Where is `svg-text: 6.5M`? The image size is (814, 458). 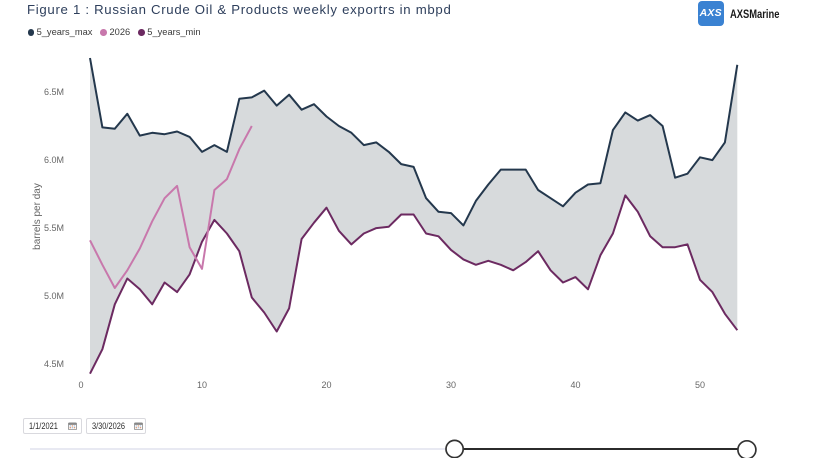 svg-text: 6.5M is located at coordinates (54, 92).